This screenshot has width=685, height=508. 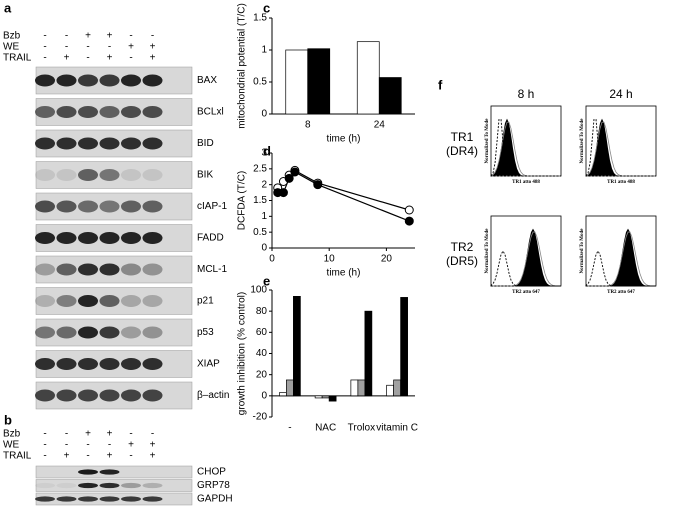 I want to click on blot-label: cIAP-1, so click(x=212, y=206).